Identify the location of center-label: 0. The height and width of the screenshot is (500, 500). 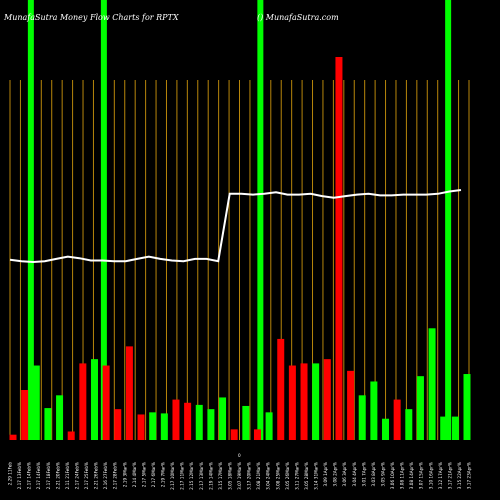
(239, 455).